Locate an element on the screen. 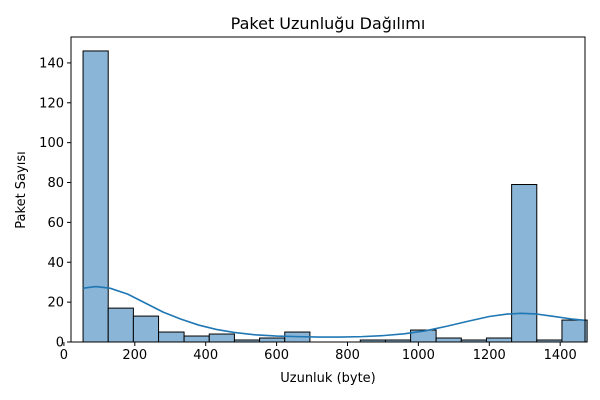  x-tick-label: 1000 is located at coordinates (418, 355).